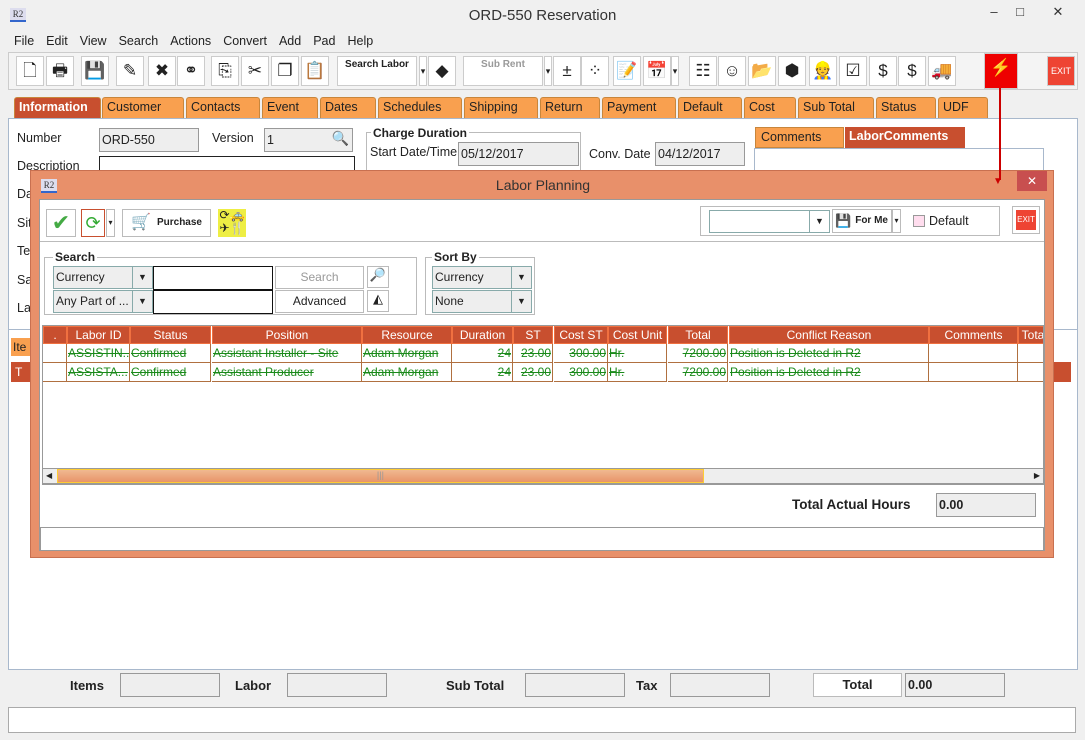  I want to click on search-magnifier-icon: 🔎, so click(378, 277).